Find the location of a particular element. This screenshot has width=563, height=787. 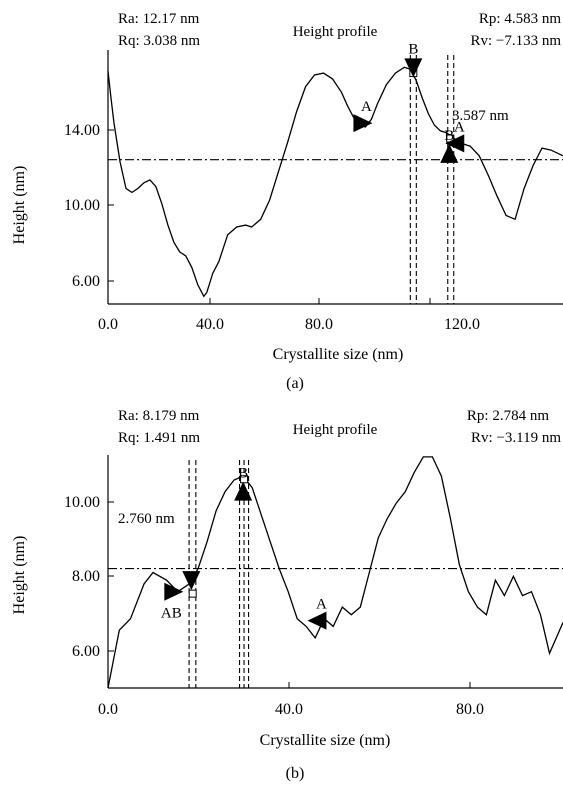

y-ticks: 6.00 8.00 10.00 is located at coordinates (89, 577).